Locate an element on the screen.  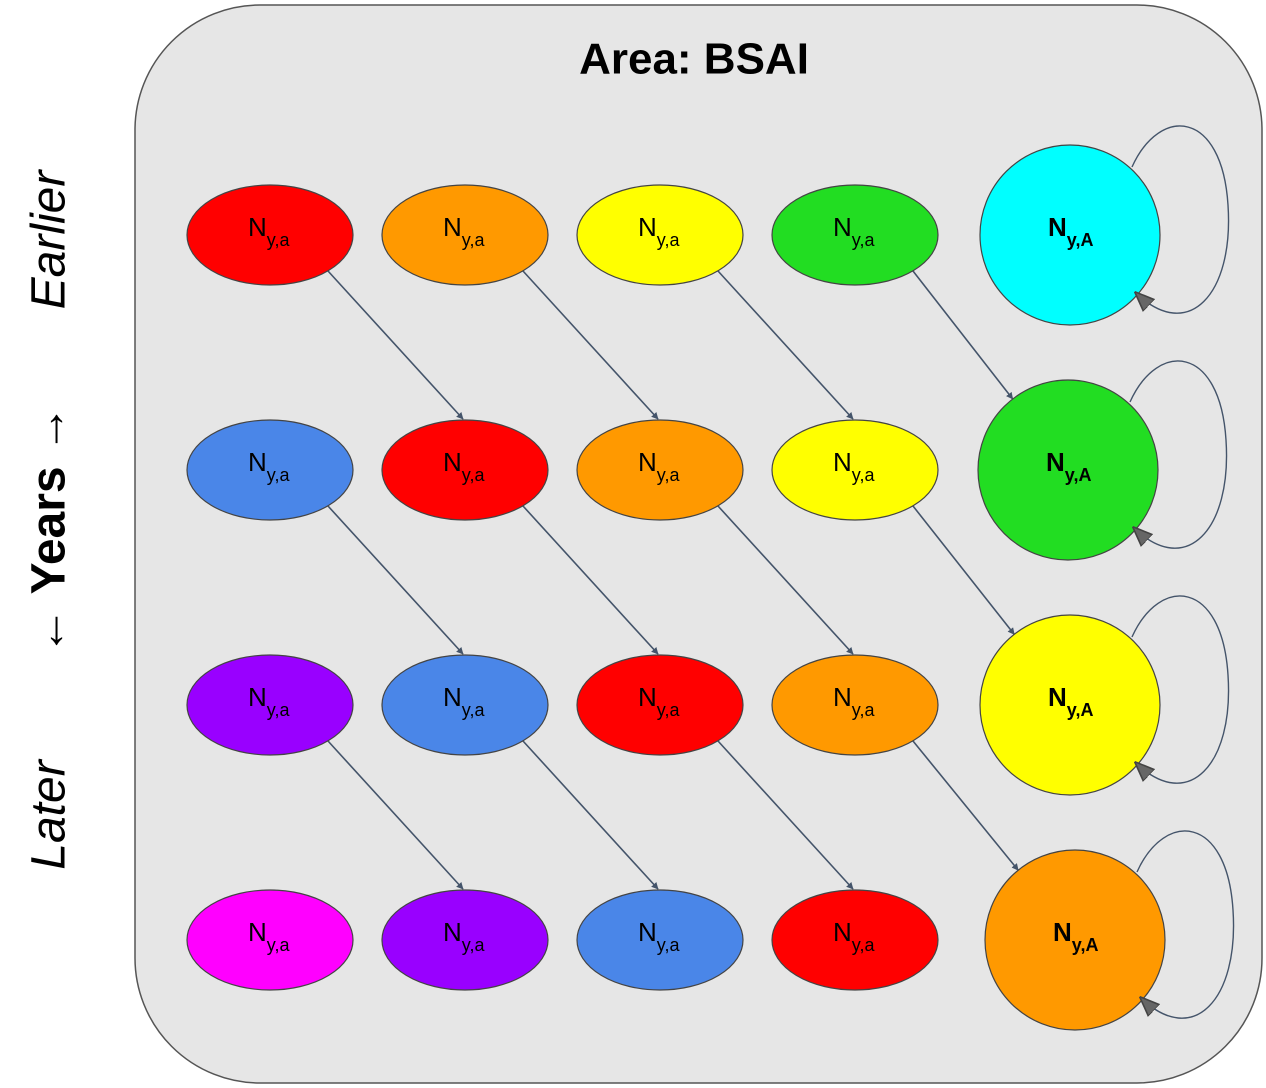
side-label: ← Years → is located at coordinates (49, 530).